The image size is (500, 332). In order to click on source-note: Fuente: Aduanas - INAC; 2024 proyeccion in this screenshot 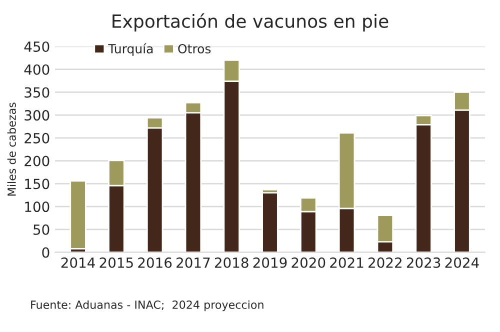, I will do `click(147, 306)`.